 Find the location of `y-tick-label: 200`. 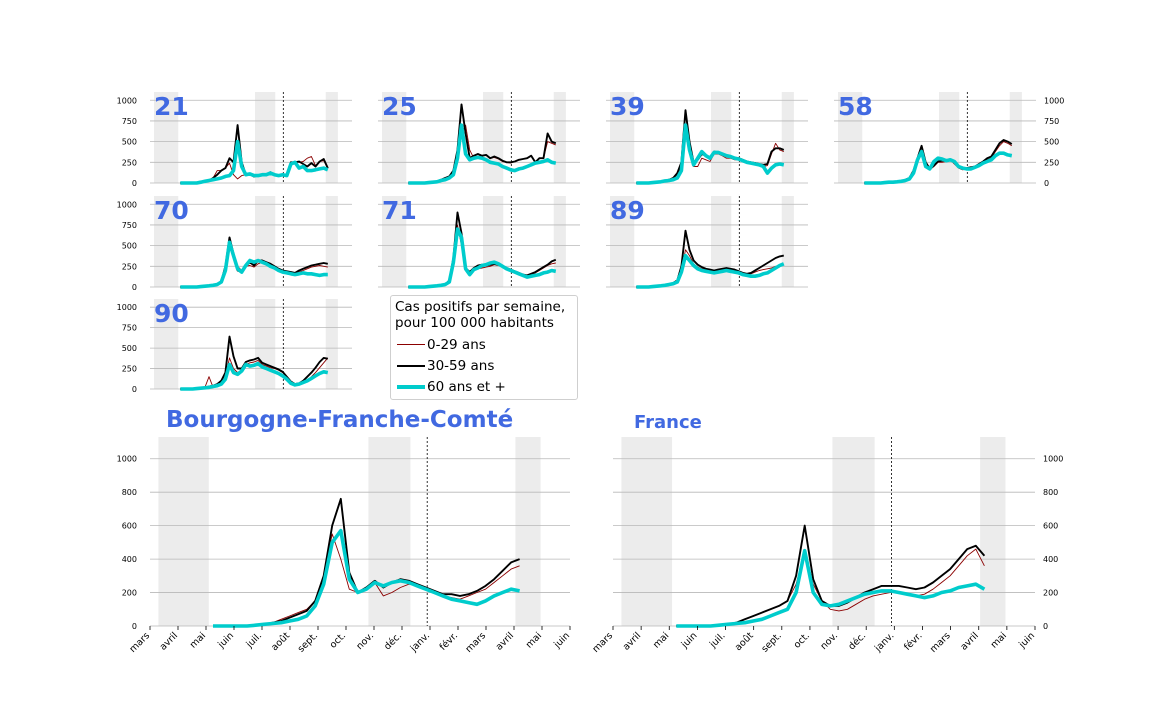

y-tick-label: 200 is located at coordinates (129, 593).